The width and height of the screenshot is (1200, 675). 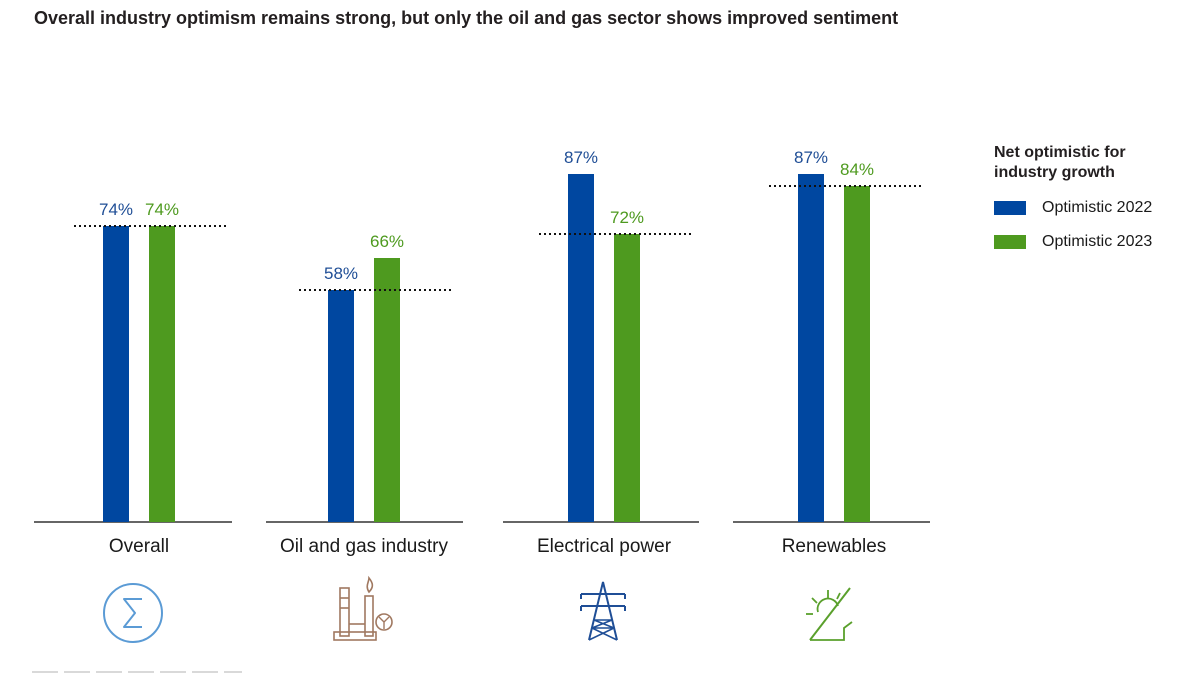 I want to click on data-label-2022: 58%, so click(x=341, y=273).